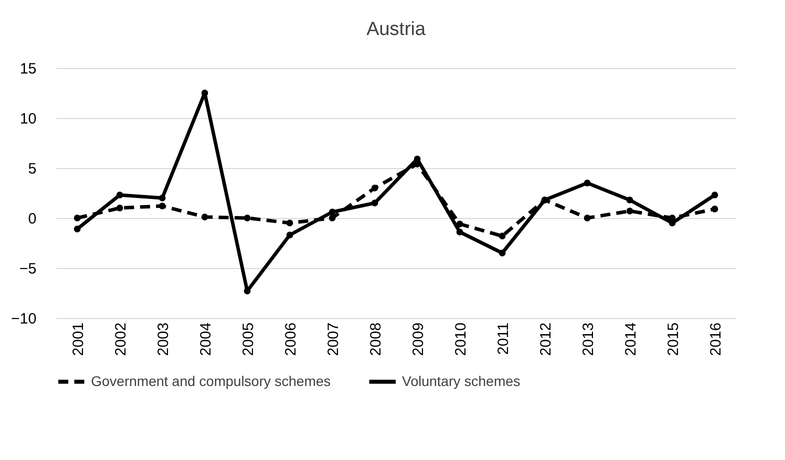  Describe the element at coordinates (121, 339) in the screenshot. I see `x-tick-label: 2002` at that location.